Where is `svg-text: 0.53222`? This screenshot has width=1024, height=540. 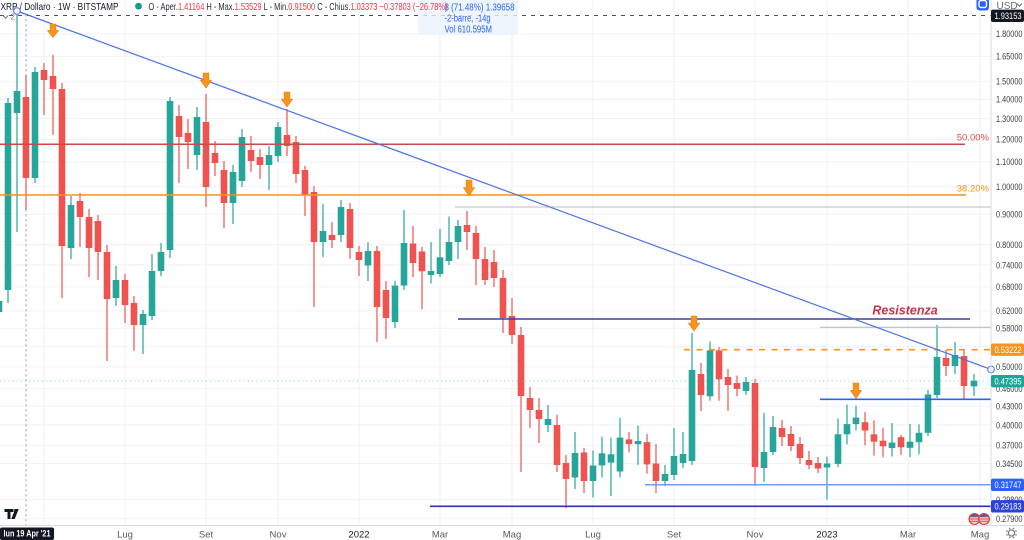 svg-text: 0.53222 is located at coordinates (1008, 350).